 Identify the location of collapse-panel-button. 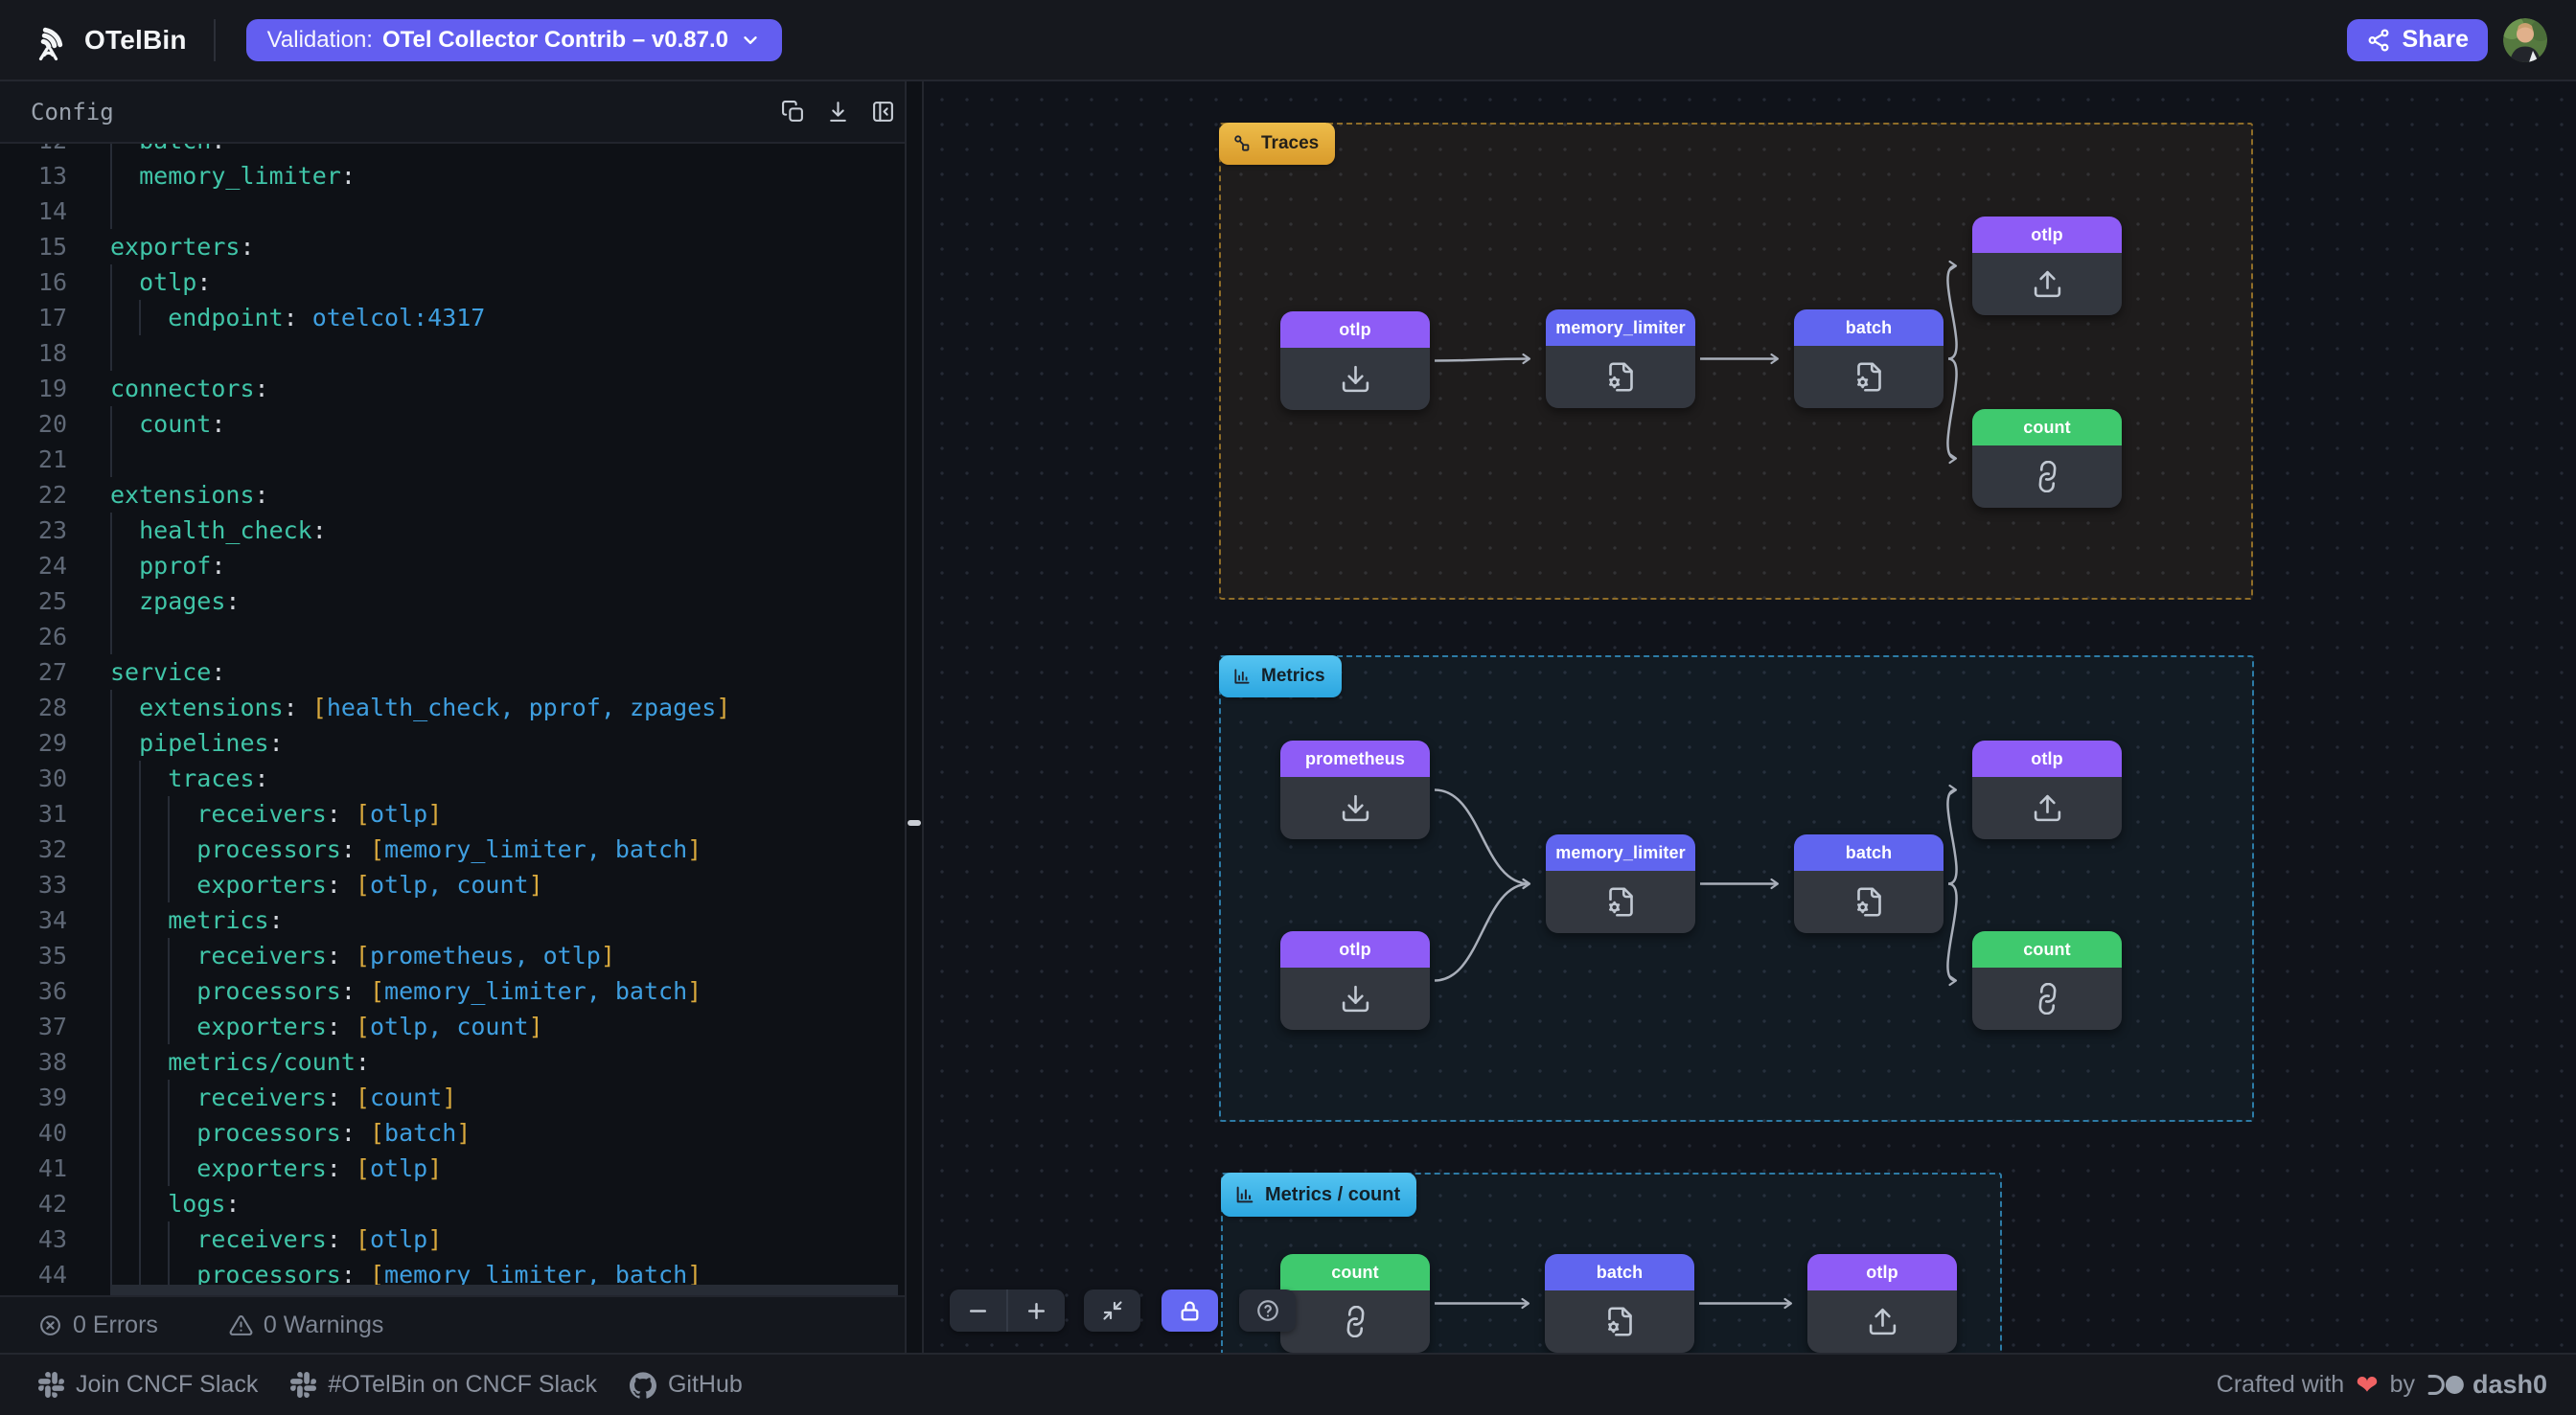
(882, 112).